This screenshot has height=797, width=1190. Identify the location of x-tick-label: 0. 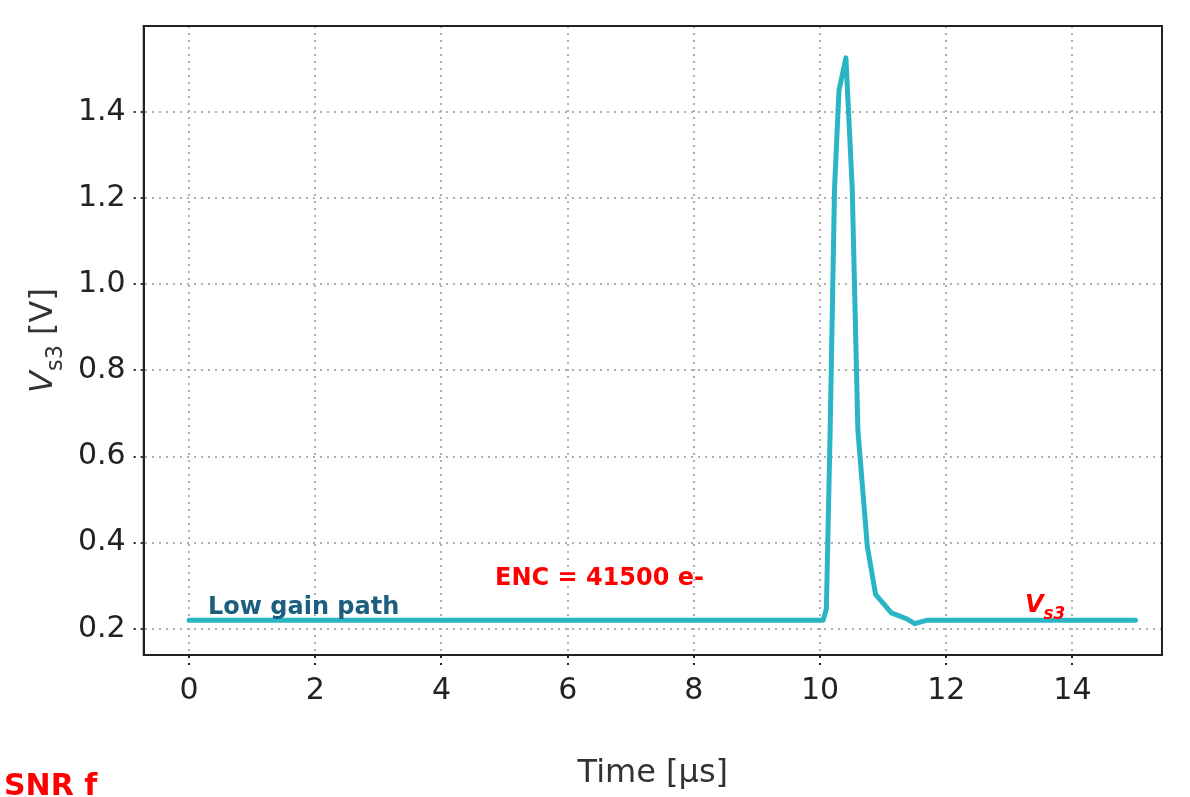
(189, 688).